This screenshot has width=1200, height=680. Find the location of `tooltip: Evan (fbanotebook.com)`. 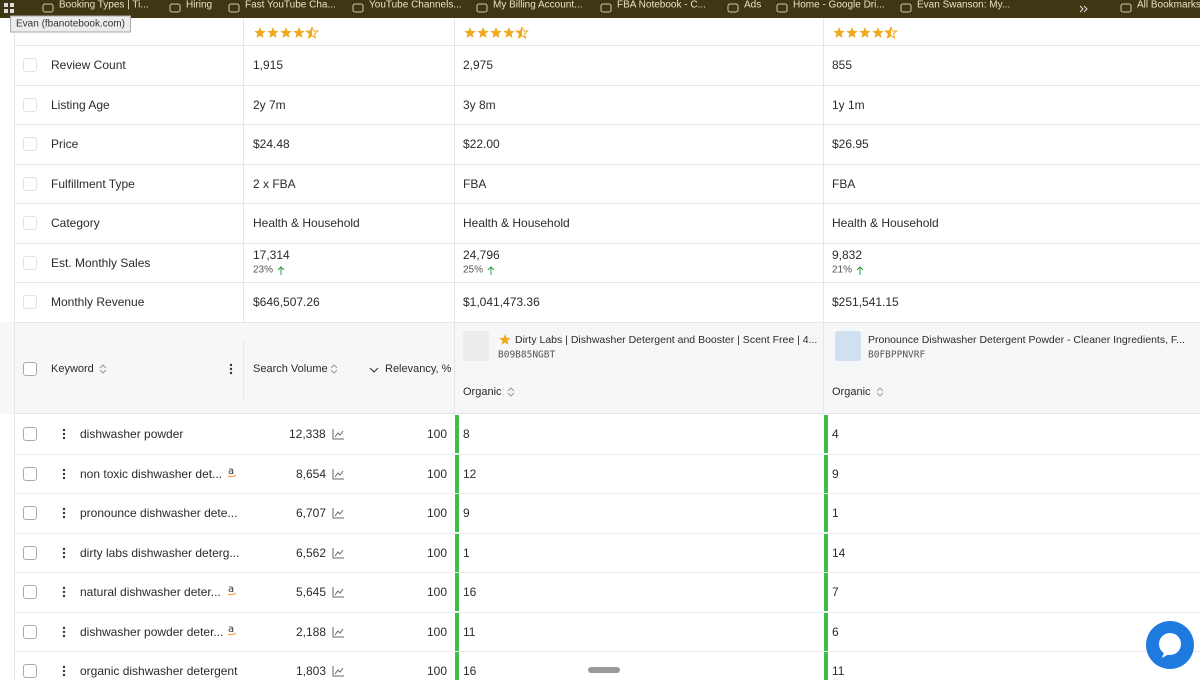

tooltip: Evan (fbanotebook.com) is located at coordinates (70, 24).